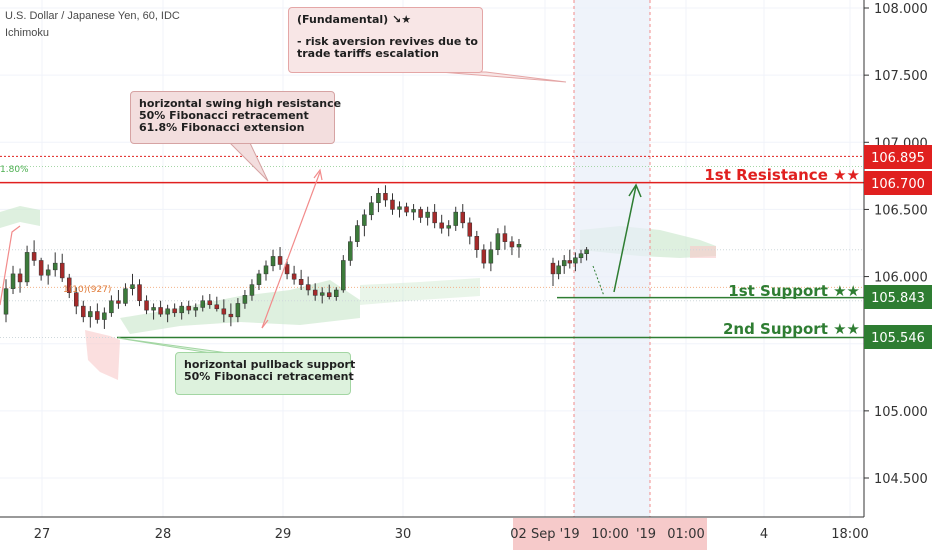 This screenshot has width=932, height=550. What do you see at coordinates (685, 534) in the screenshot?
I see `x-label-0100: 01:00` at bounding box center [685, 534].